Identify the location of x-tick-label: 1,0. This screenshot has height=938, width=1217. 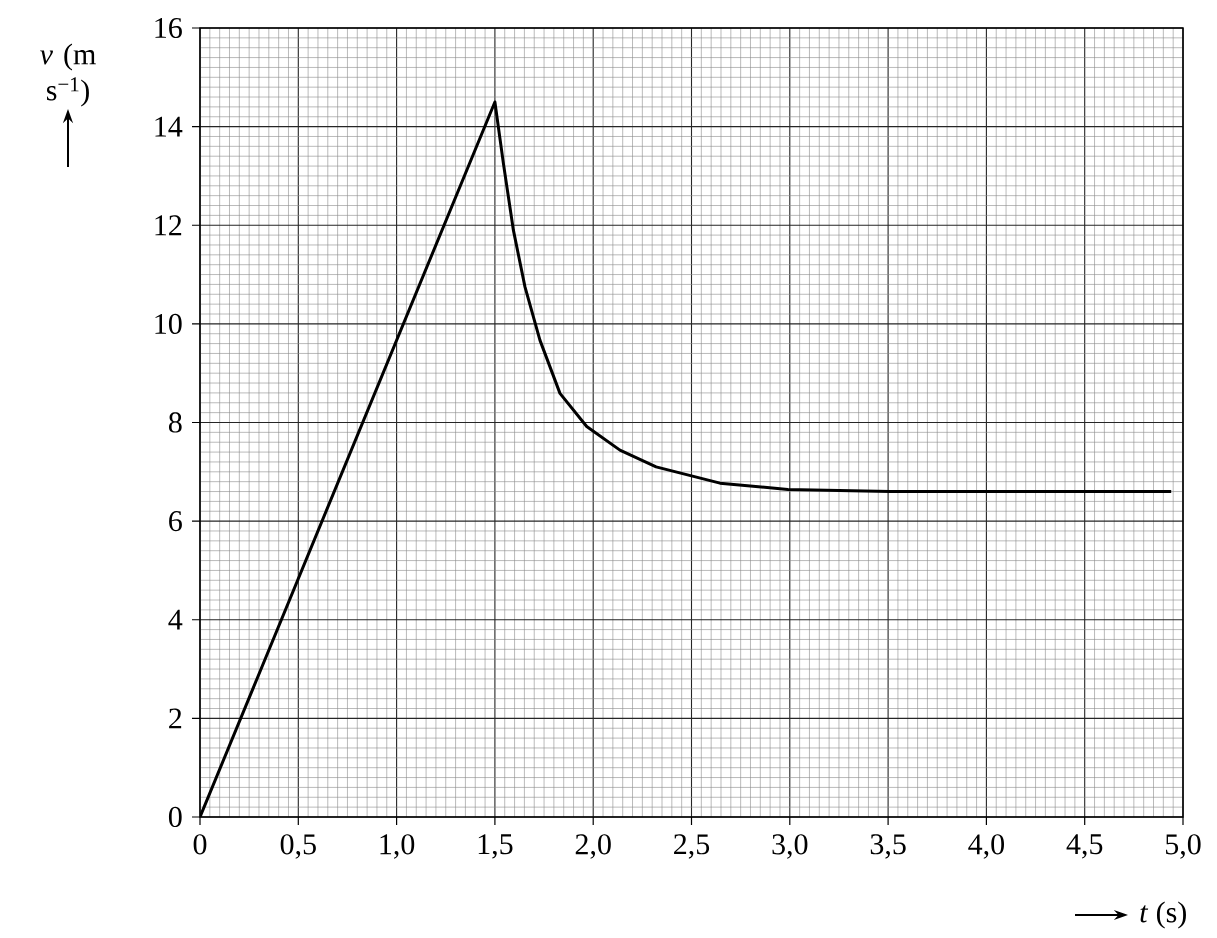
(397, 846).